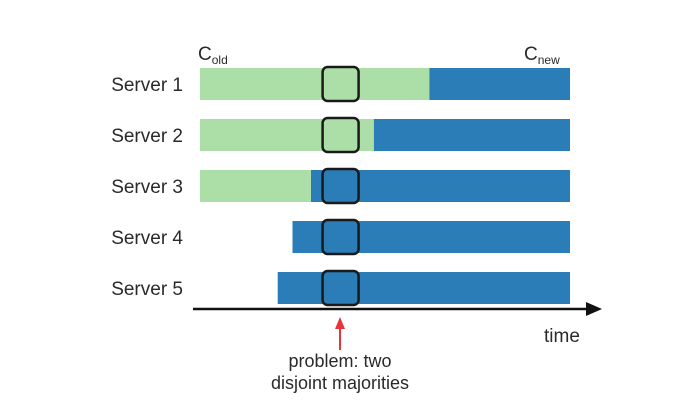  I want to click on server-label: Server 5, so click(147, 289).